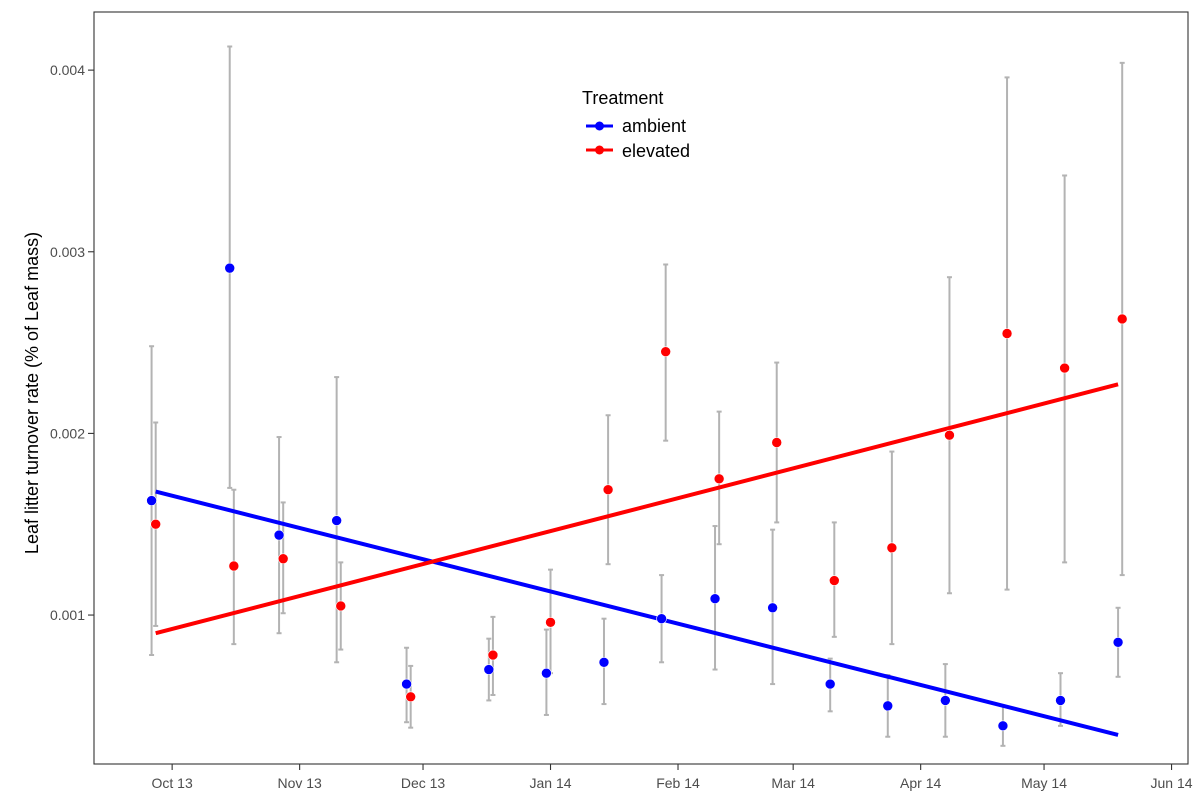 The height and width of the screenshot is (800, 1200). Describe the element at coordinates (67, 615) in the screenshot. I see `y-tick-label: 0.001` at that location.